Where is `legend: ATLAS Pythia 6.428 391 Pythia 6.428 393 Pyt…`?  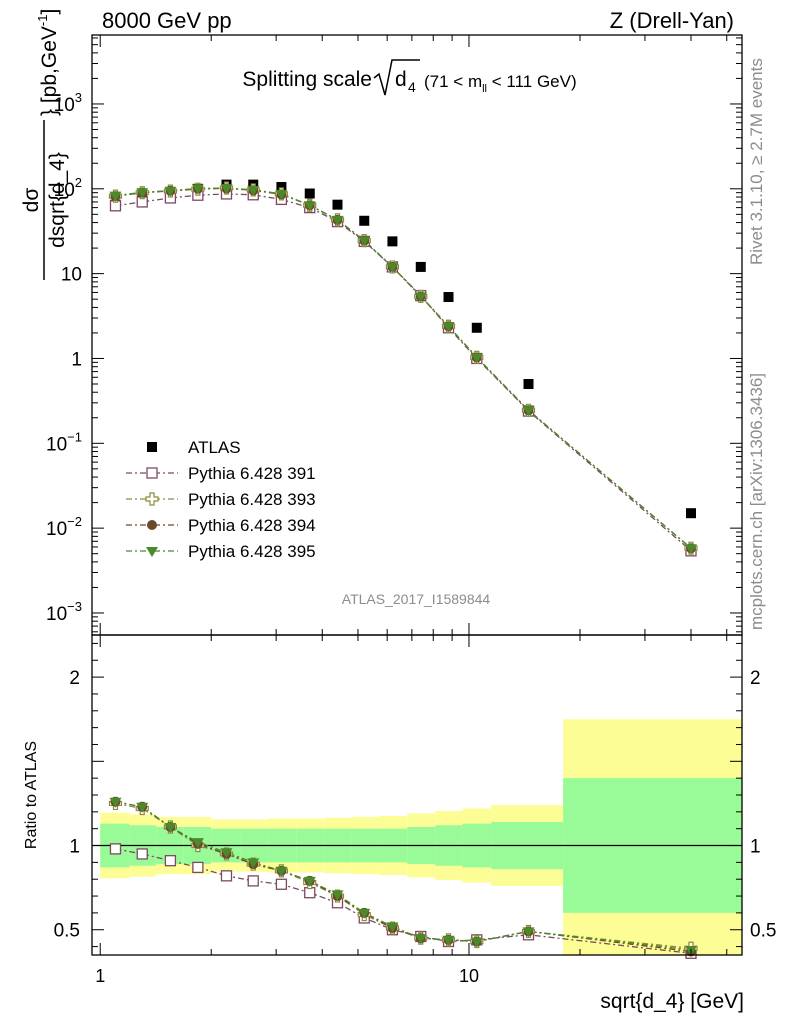 legend: ATLAS Pythia 6.428 391 Pythia 6.428 393 Pyt… is located at coordinates (221, 499).